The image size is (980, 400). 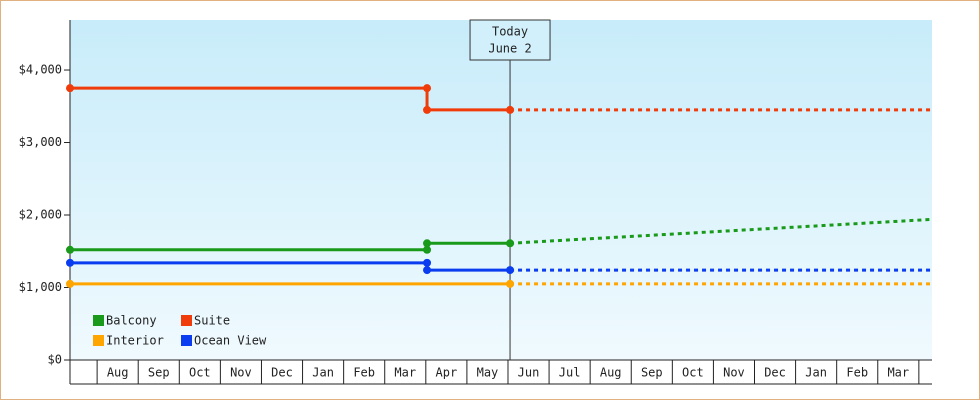 I want to click on y-tick-label: $2,000, so click(x=40, y=215).